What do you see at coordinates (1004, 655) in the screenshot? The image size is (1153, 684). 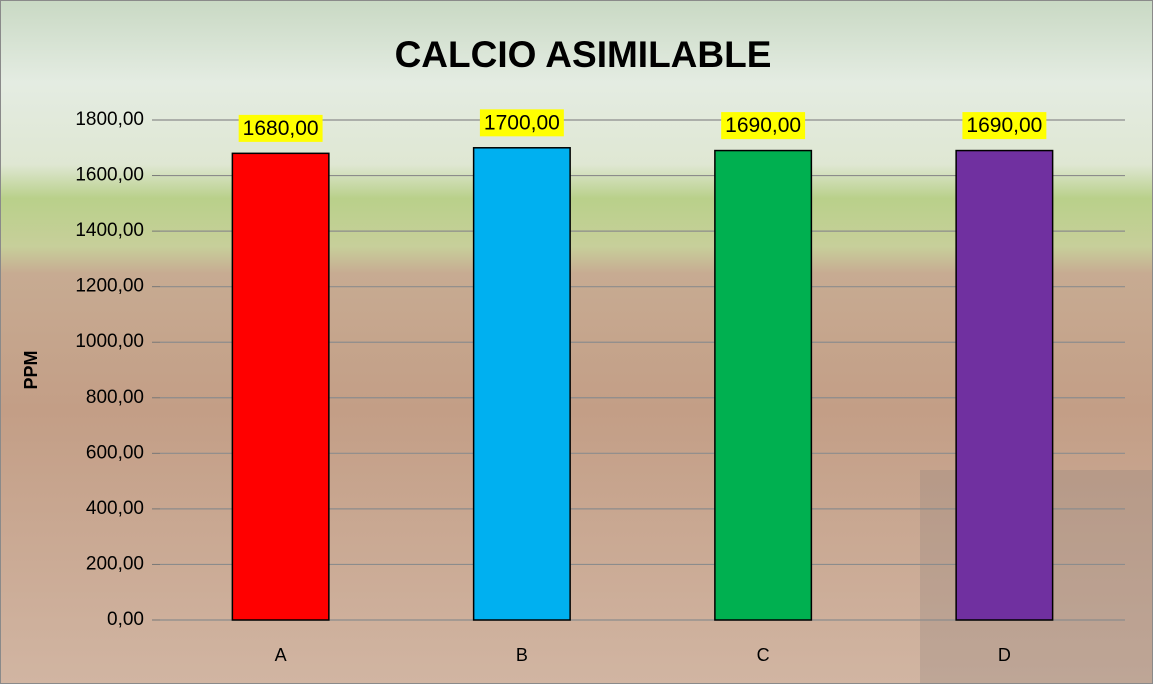 I see `x-tick-label: D` at bounding box center [1004, 655].